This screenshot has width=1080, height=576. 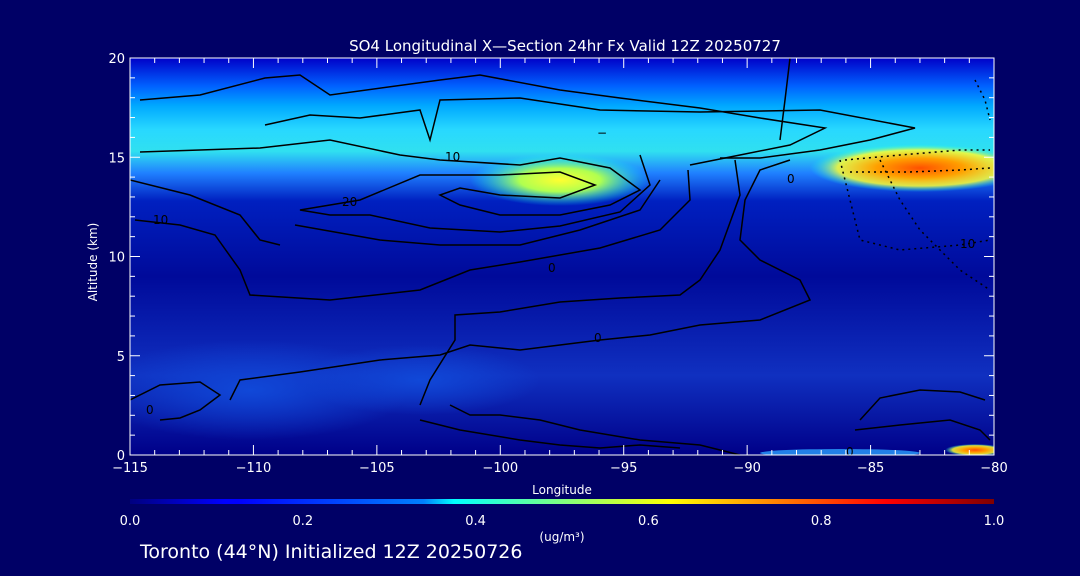 I want to click on x-tick-label: −95, so click(x=623, y=468).